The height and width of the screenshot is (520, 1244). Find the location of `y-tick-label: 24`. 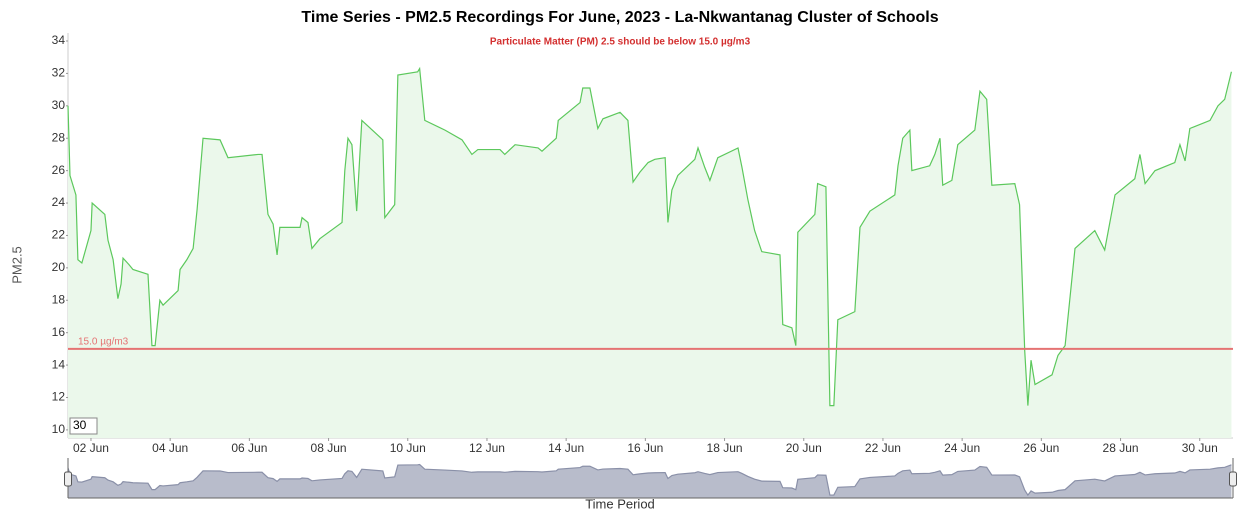

y-tick-label: 24 is located at coordinates (59, 202).